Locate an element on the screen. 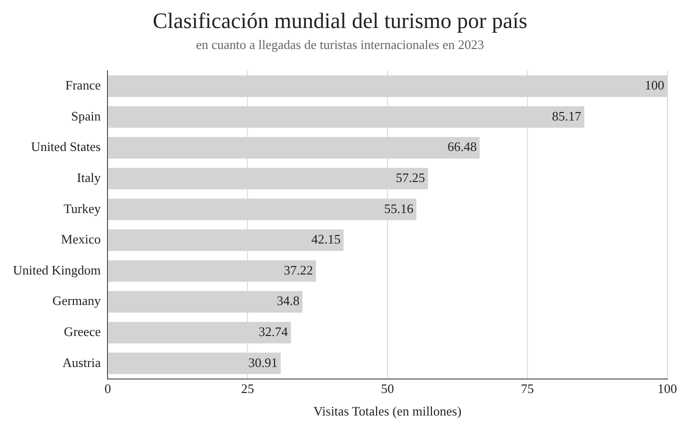  data-label: 85.17 is located at coordinates (567, 116).